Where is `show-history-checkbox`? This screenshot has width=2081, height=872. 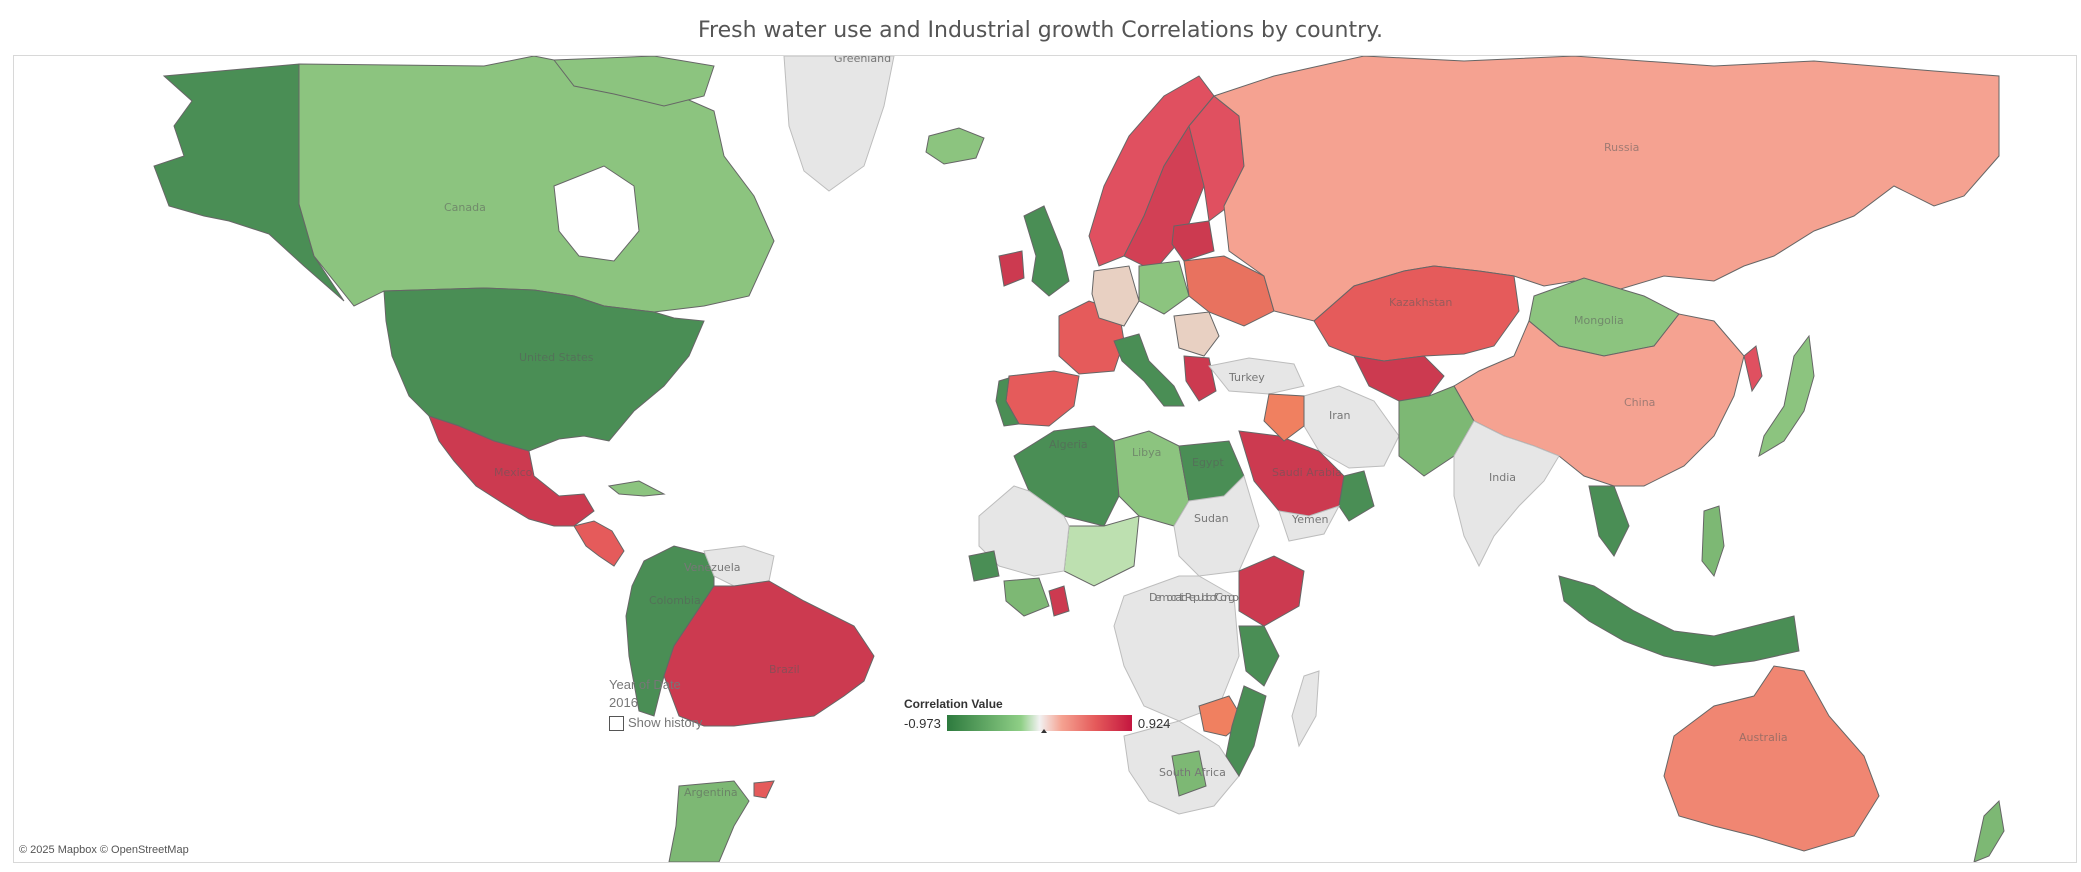
show-history-checkbox is located at coordinates (616, 723).